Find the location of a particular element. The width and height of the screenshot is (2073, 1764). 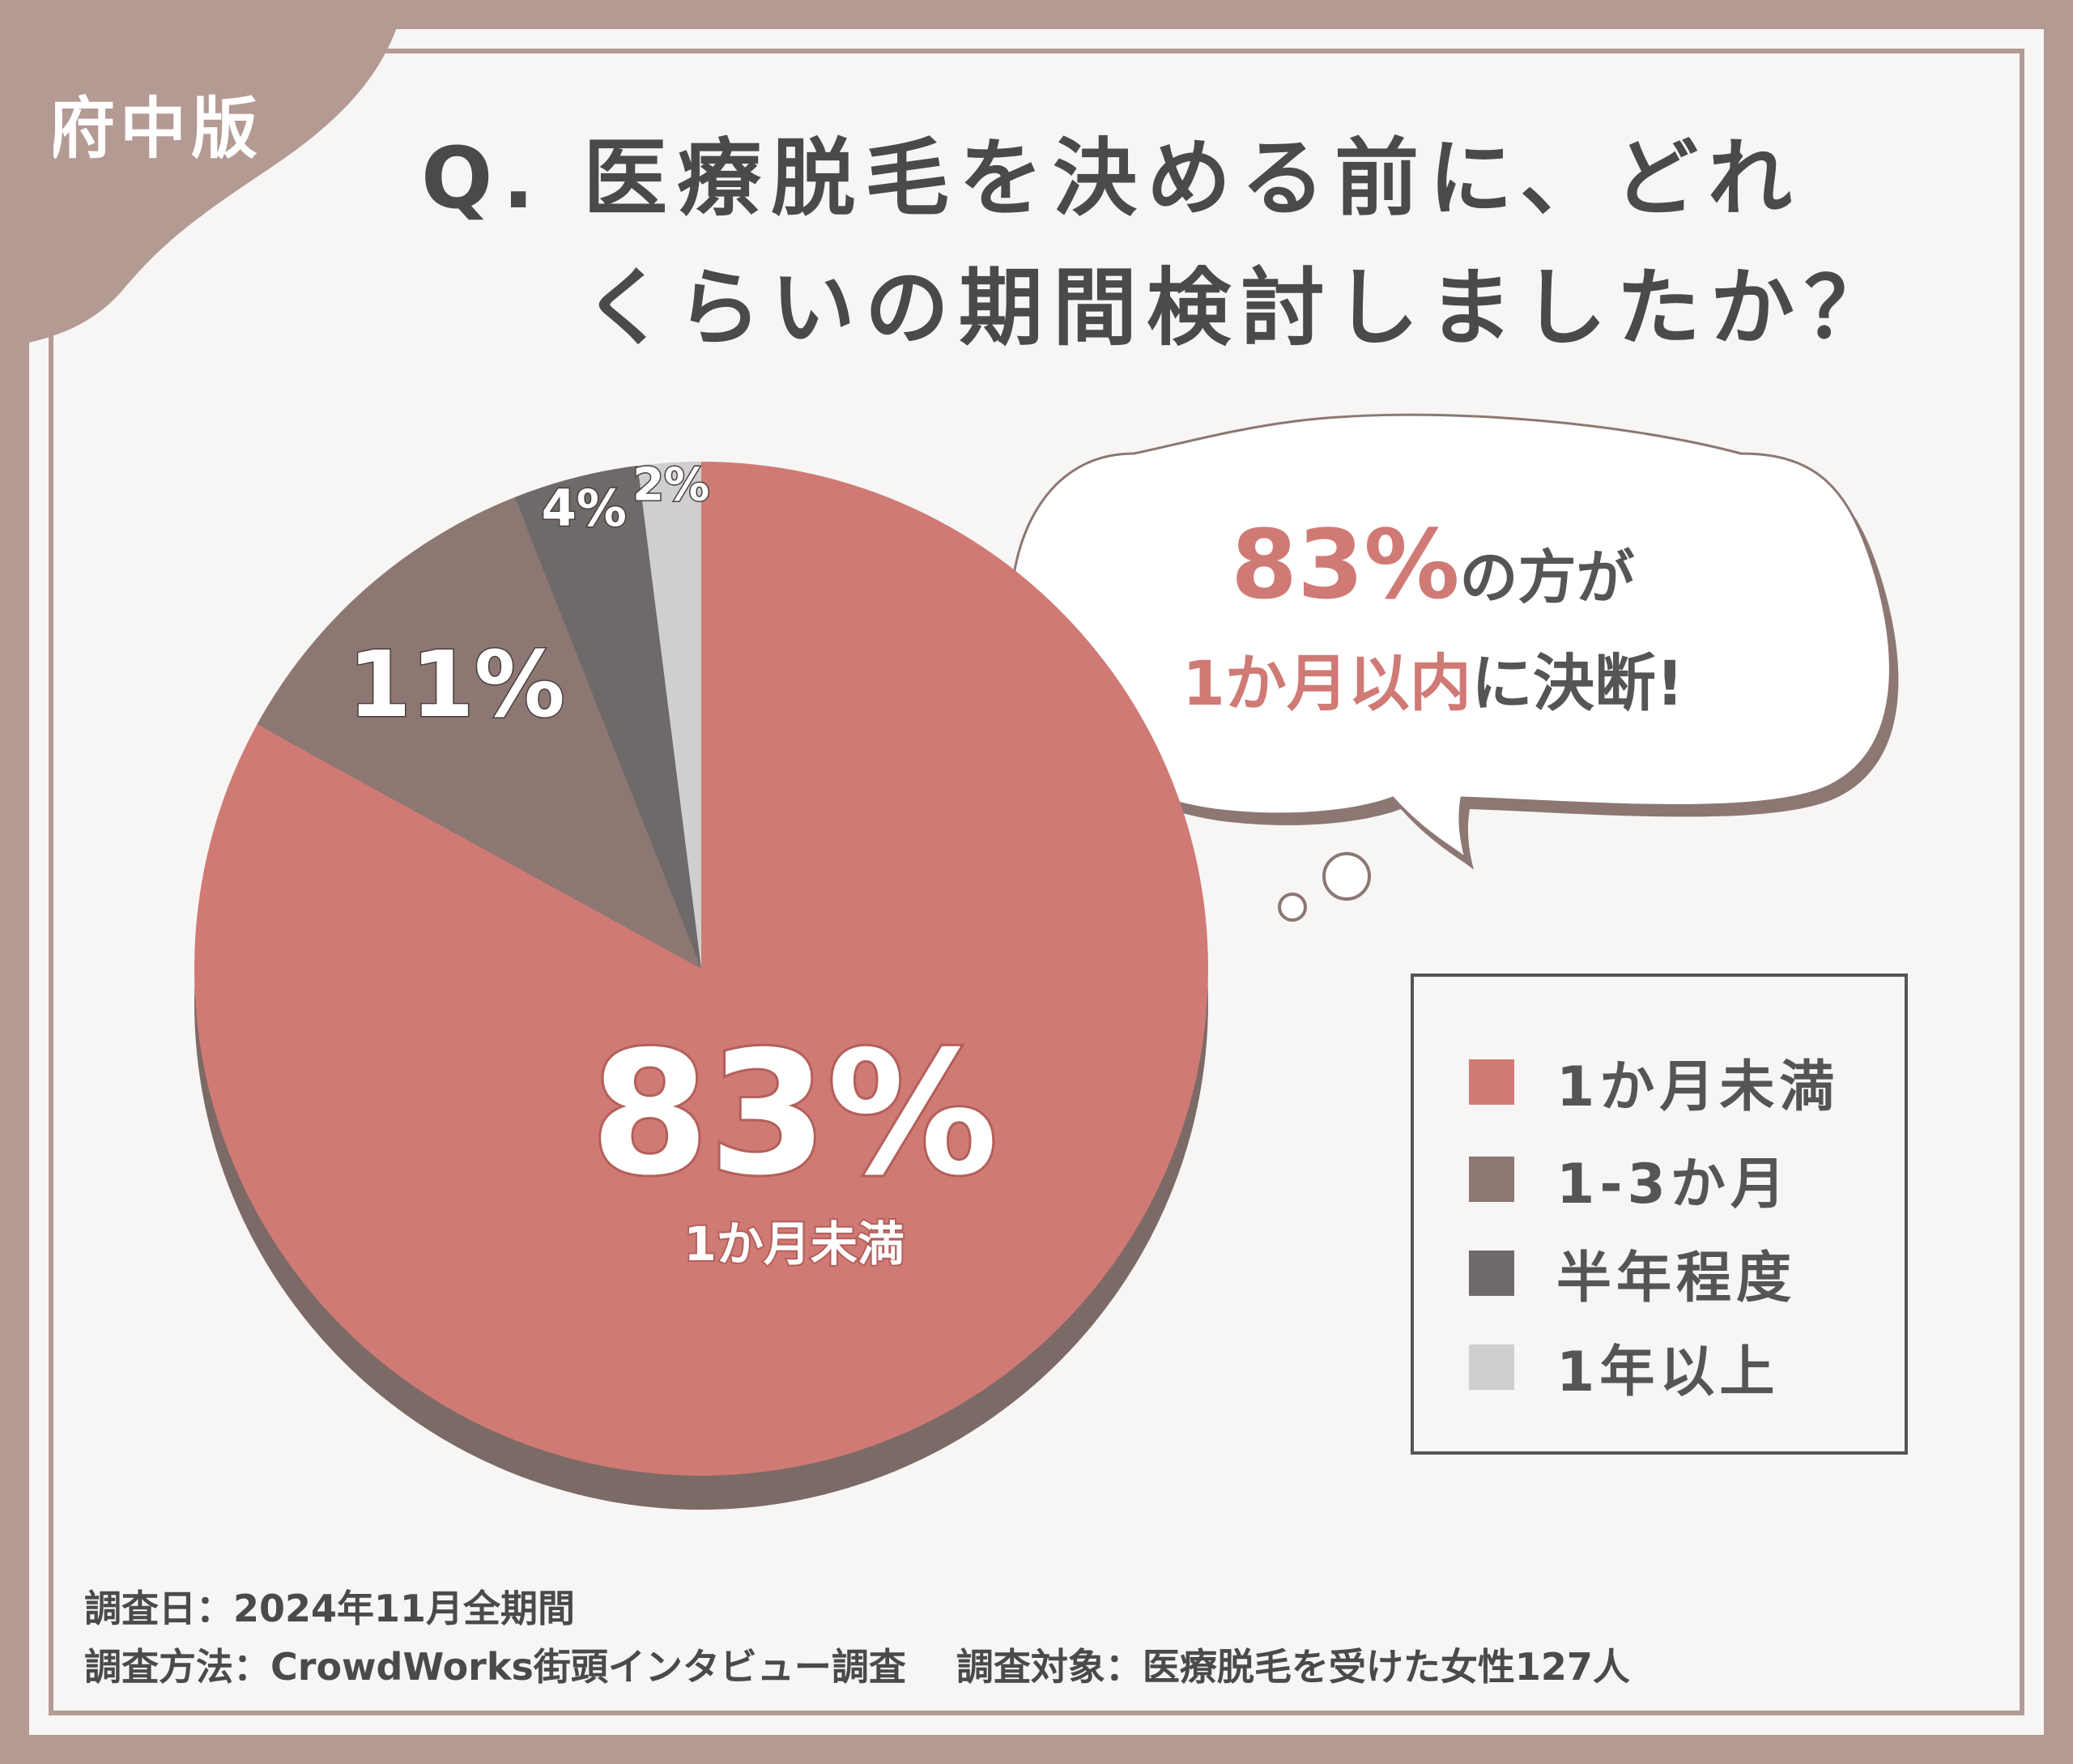

legend-item-1: 1か月未満 is located at coordinates (1654, 1082).